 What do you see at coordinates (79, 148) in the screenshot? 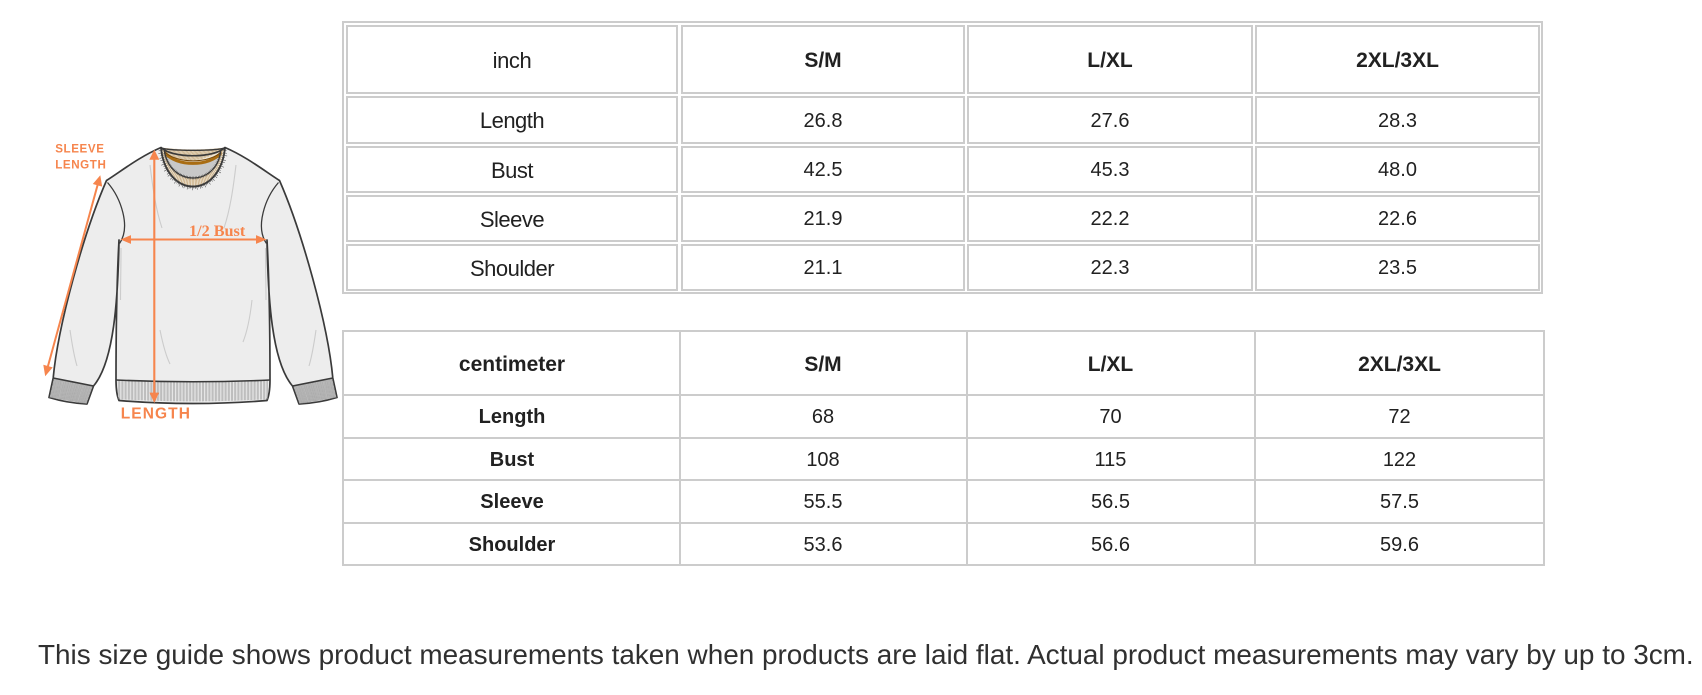
I see `svg-text: SLEEVE` at bounding box center [79, 148].